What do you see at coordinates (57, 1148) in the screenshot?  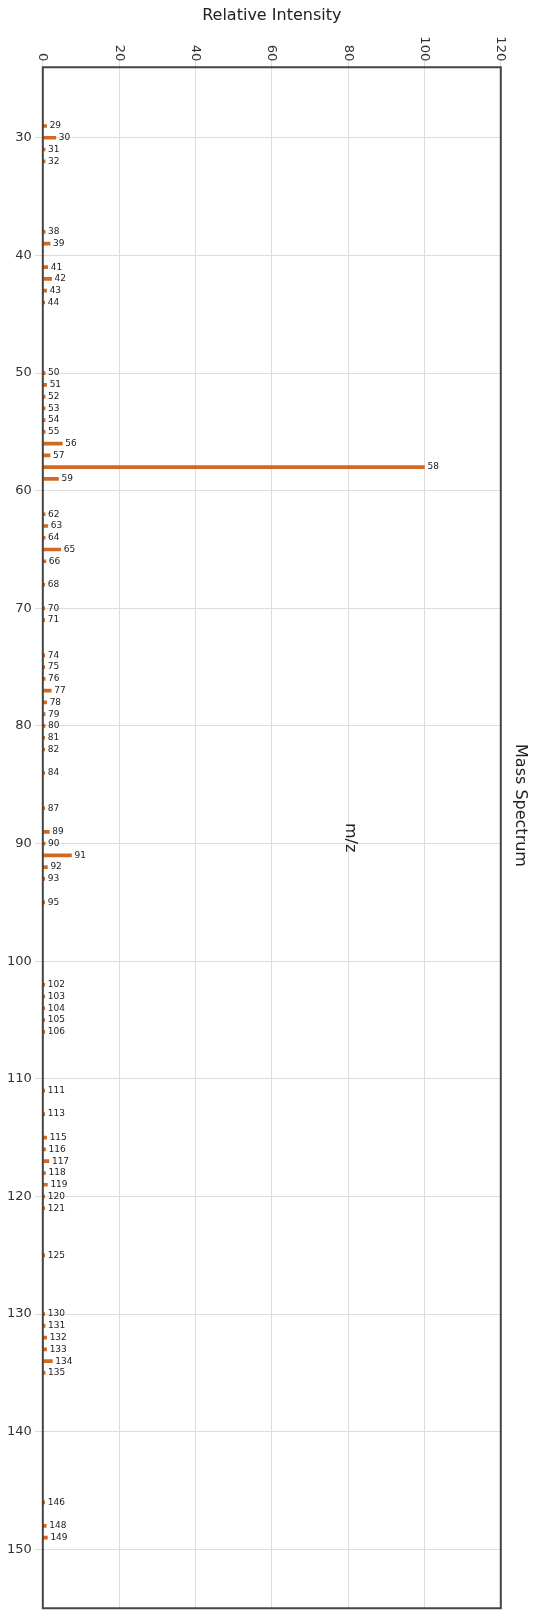 I see `annotation: 116` at bounding box center [57, 1148].